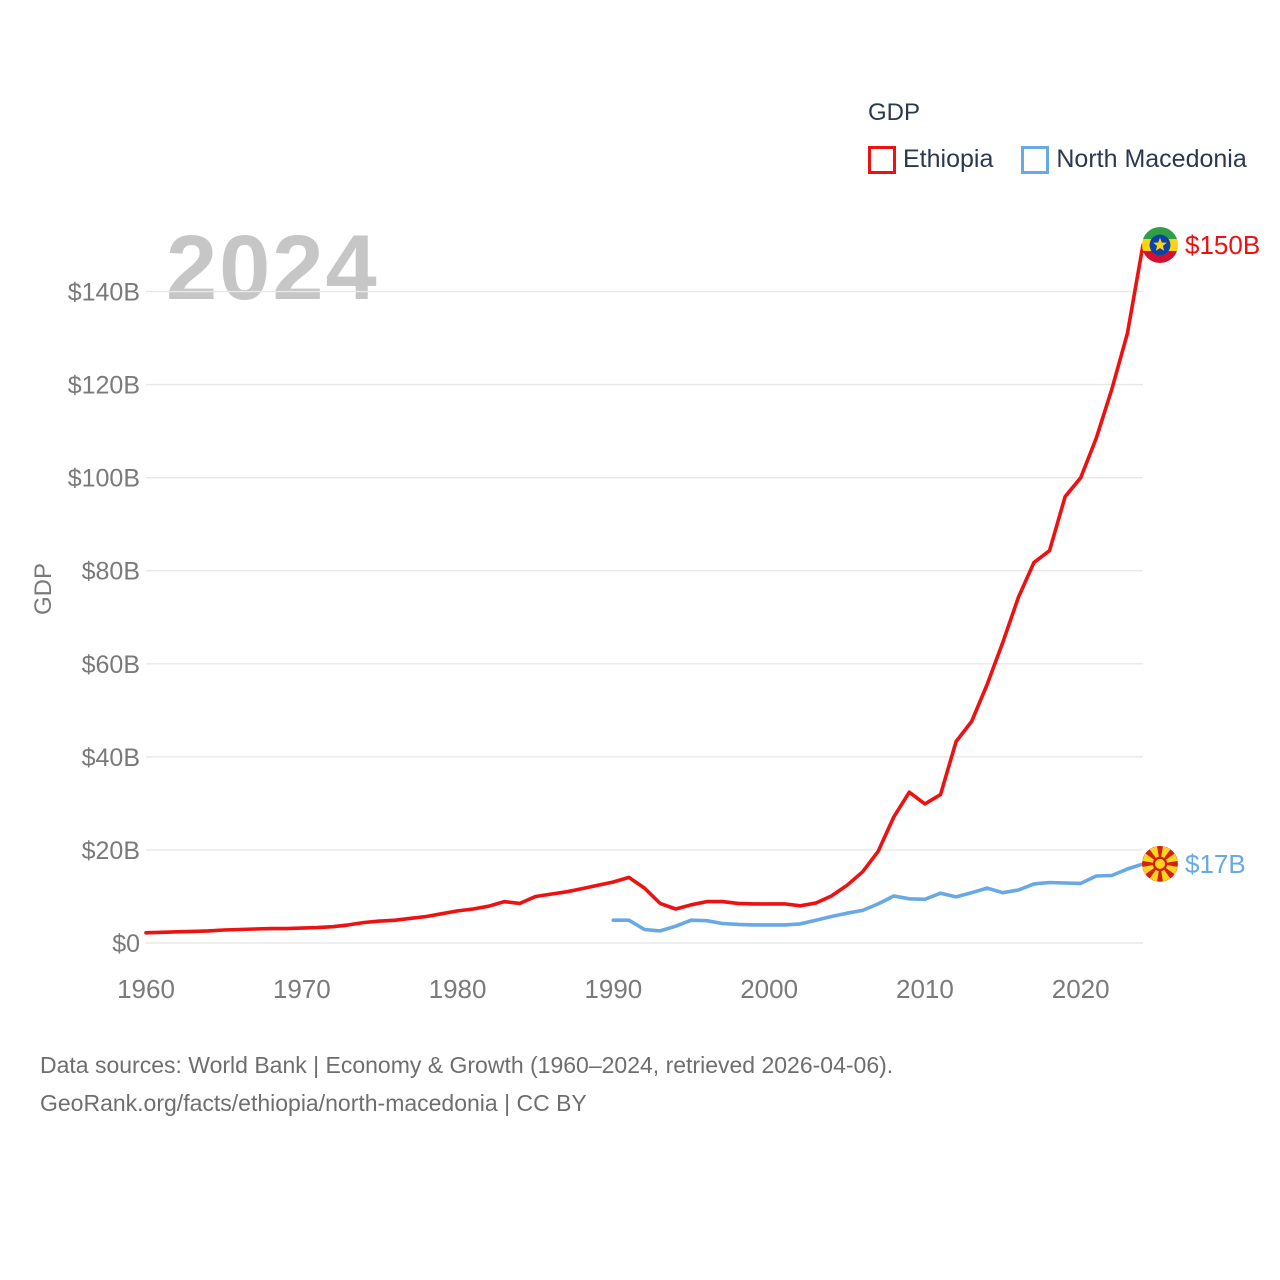  What do you see at coordinates (769, 989) in the screenshot?
I see `x-tick-label: 2000` at bounding box center [769, 989].